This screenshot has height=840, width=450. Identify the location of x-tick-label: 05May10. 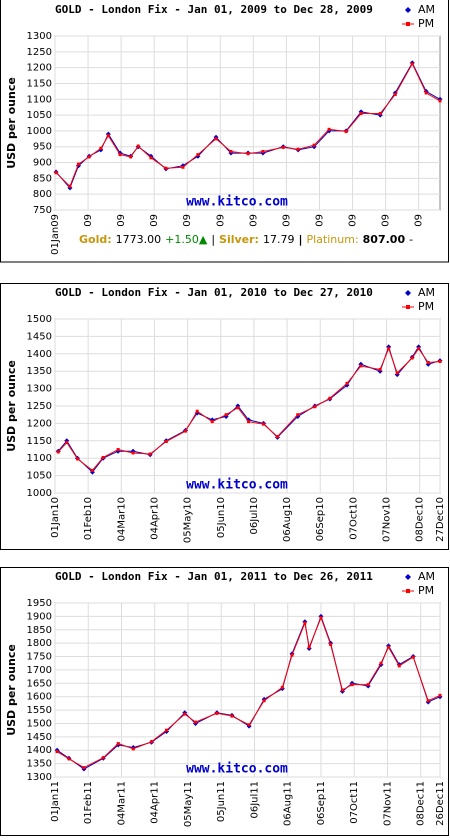
(188, 520).